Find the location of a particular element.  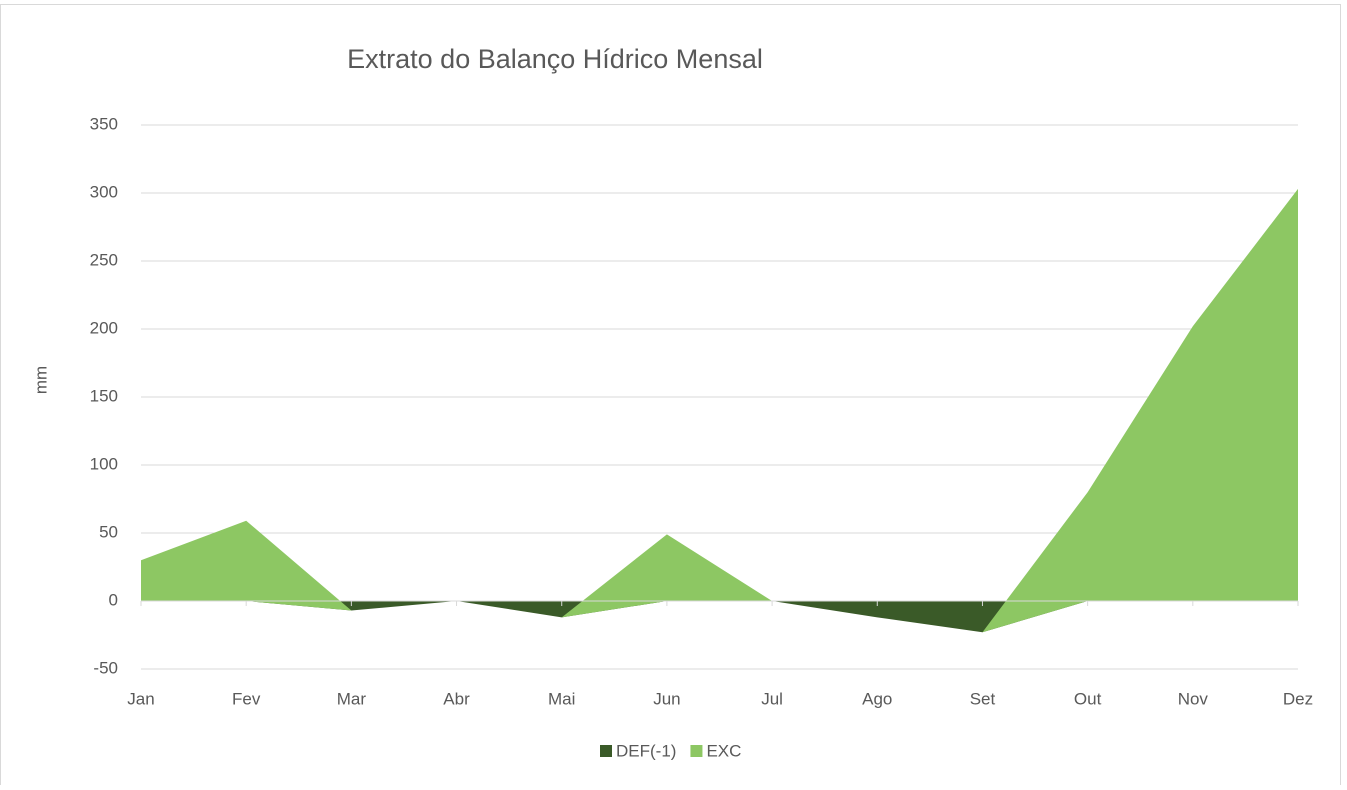

y-tick-label: 50 is located at coordinates (108, 531).